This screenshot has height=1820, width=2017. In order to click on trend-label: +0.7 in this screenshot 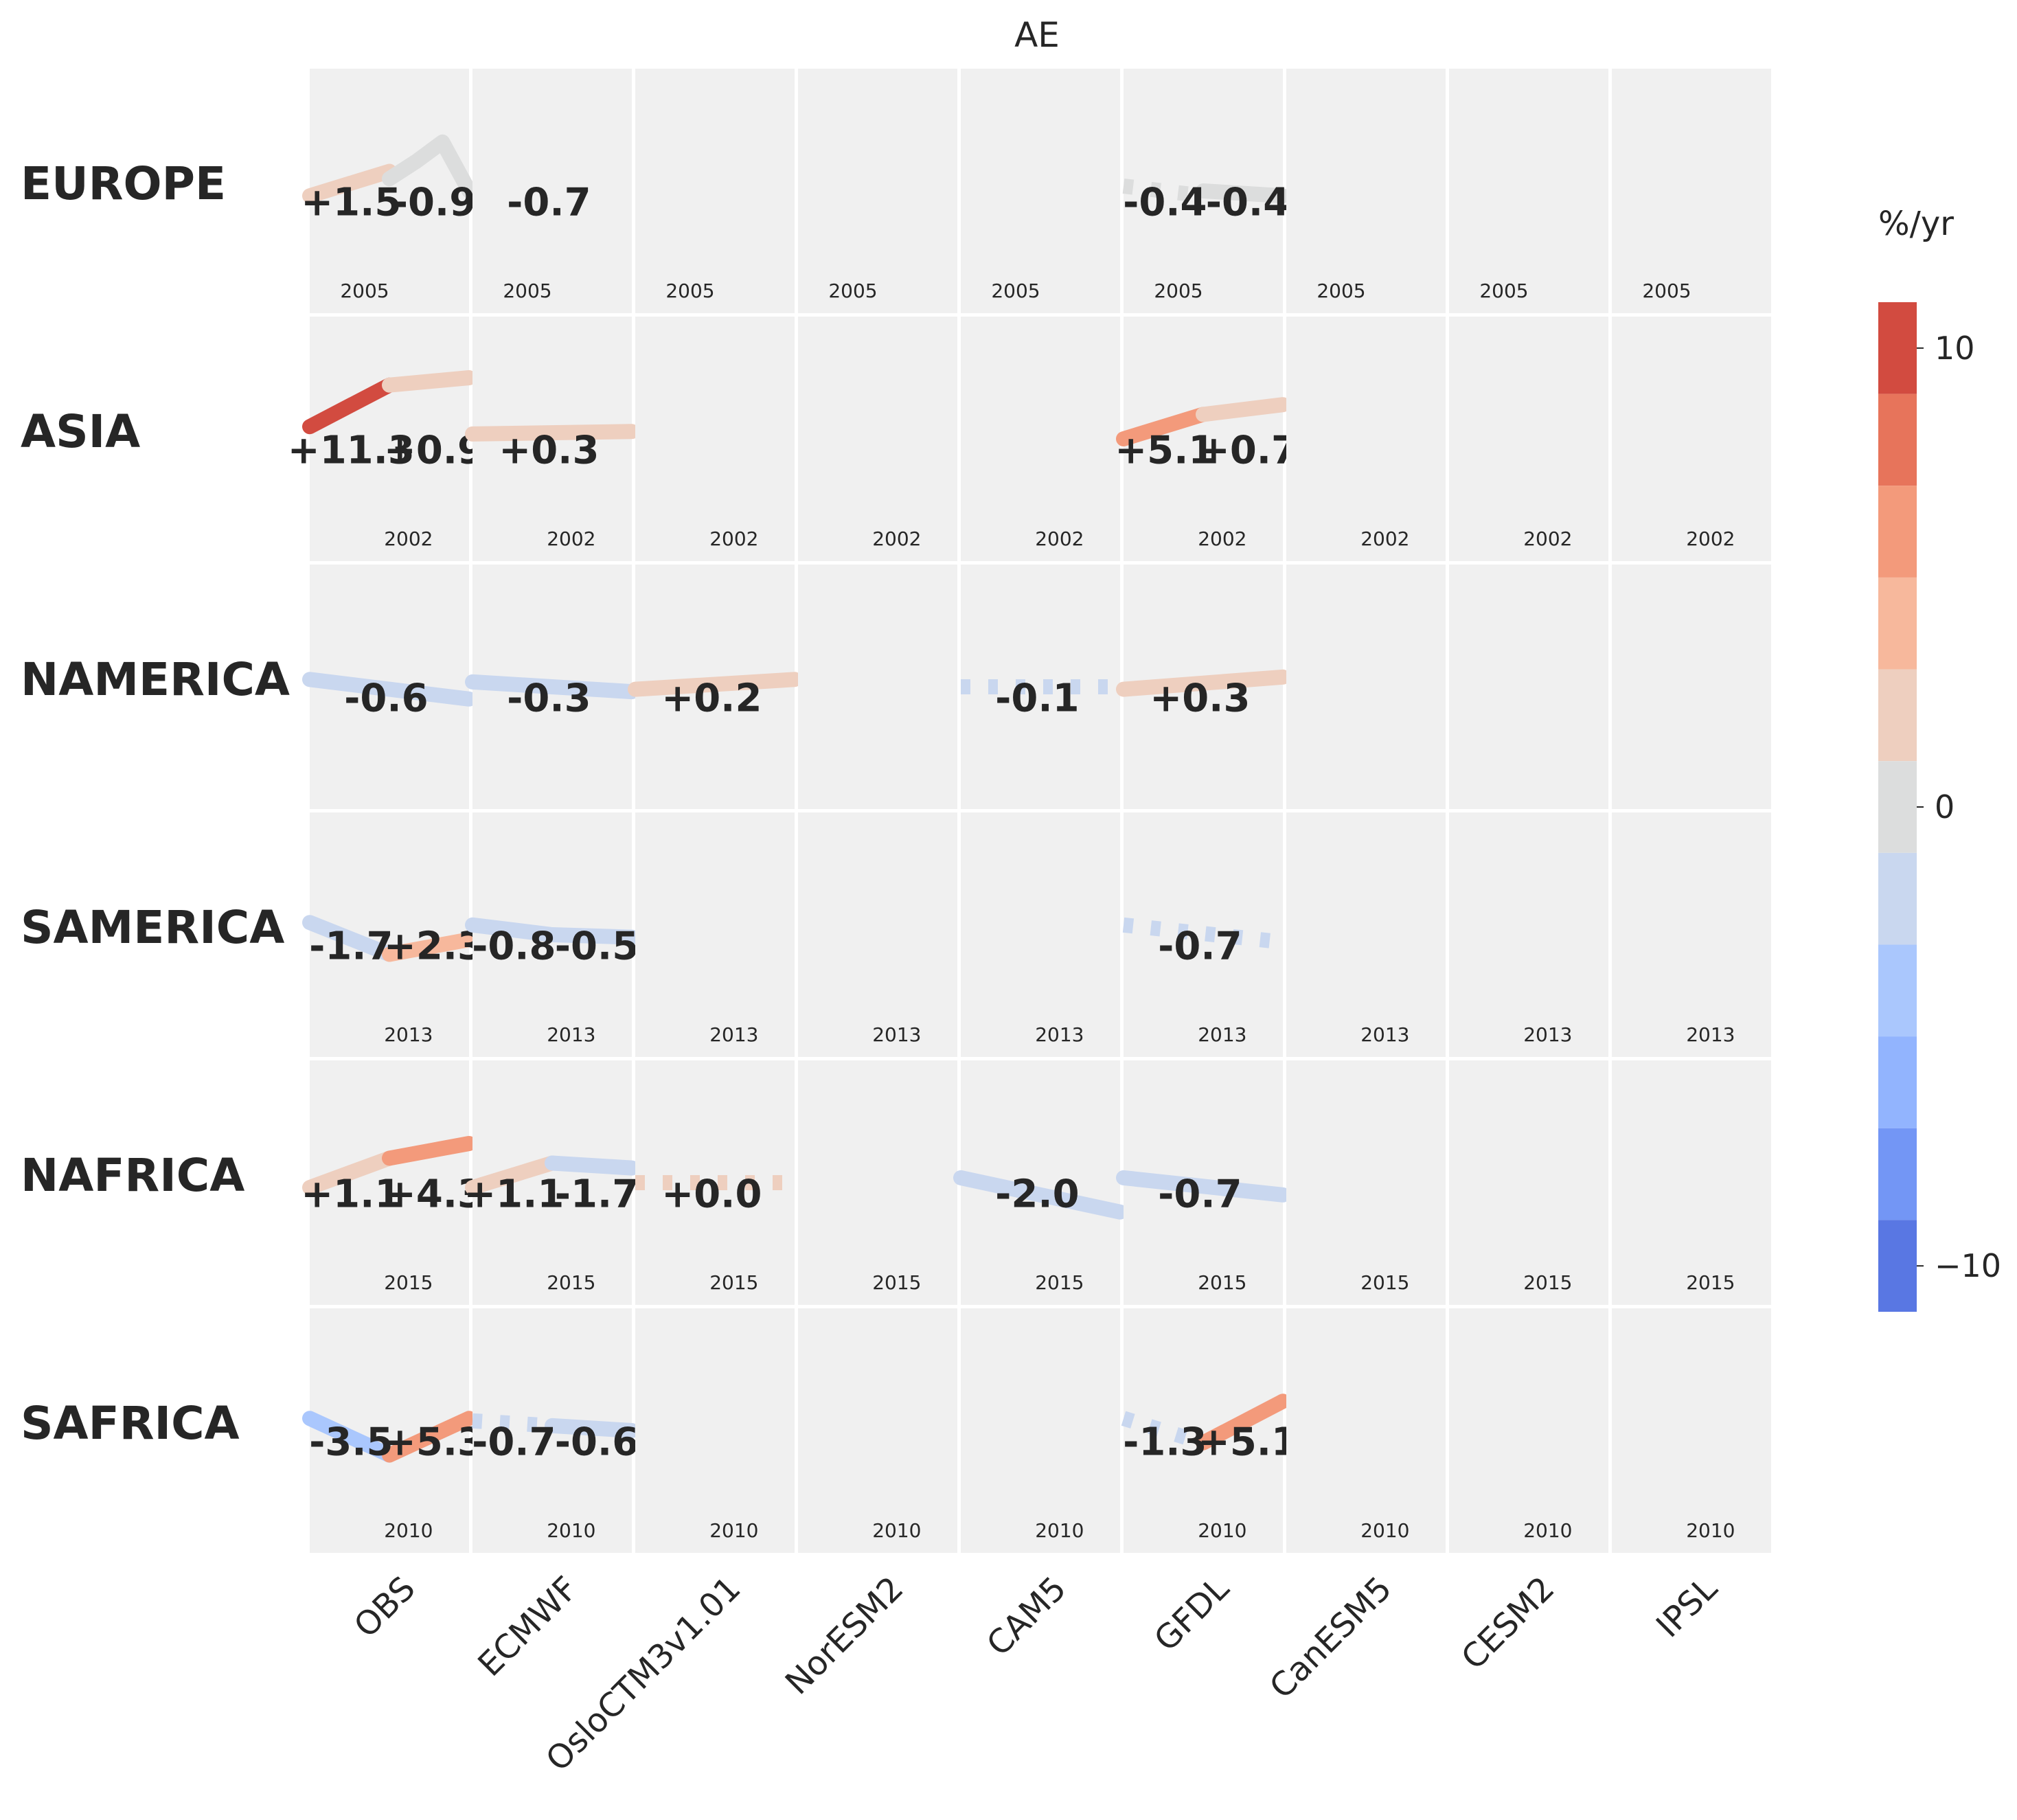, I will do `click(1248, 451)`.